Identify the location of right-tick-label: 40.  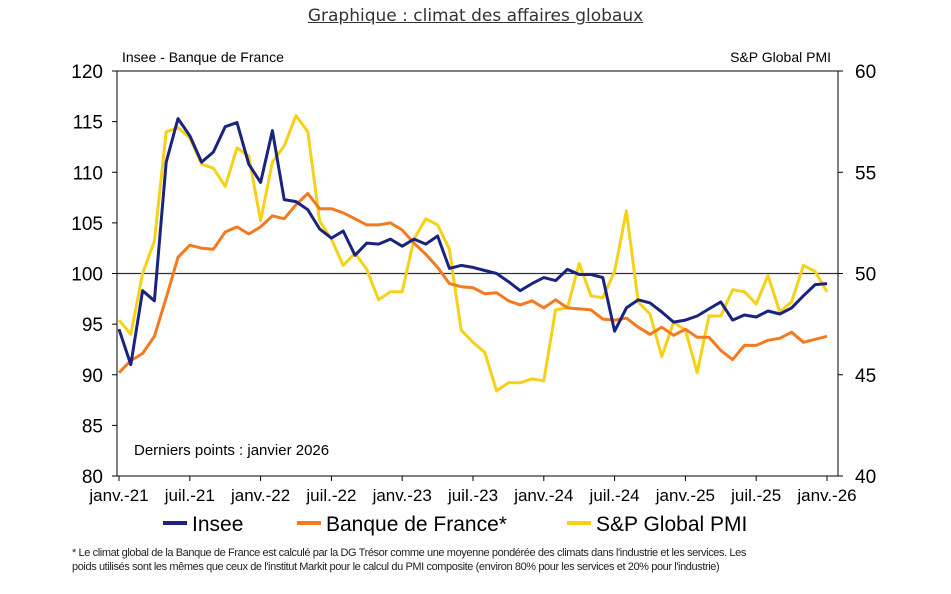
(865, 477).